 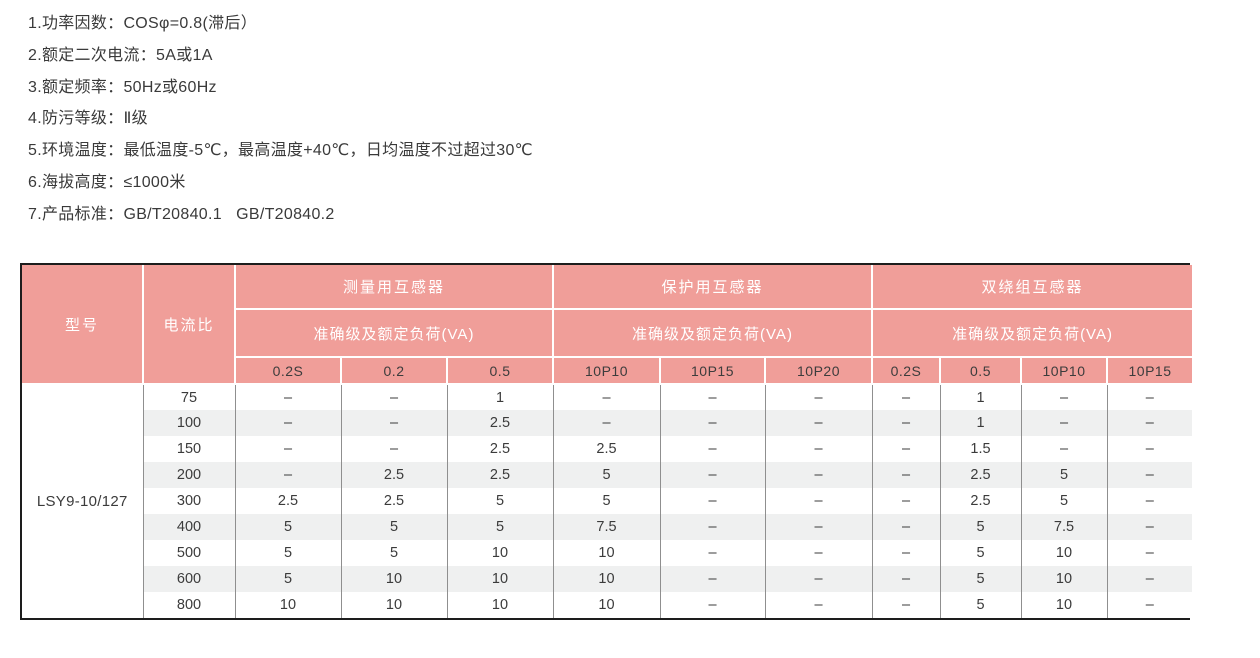 I want to click on ratio-cell: 75, so click(x=188, y=397).